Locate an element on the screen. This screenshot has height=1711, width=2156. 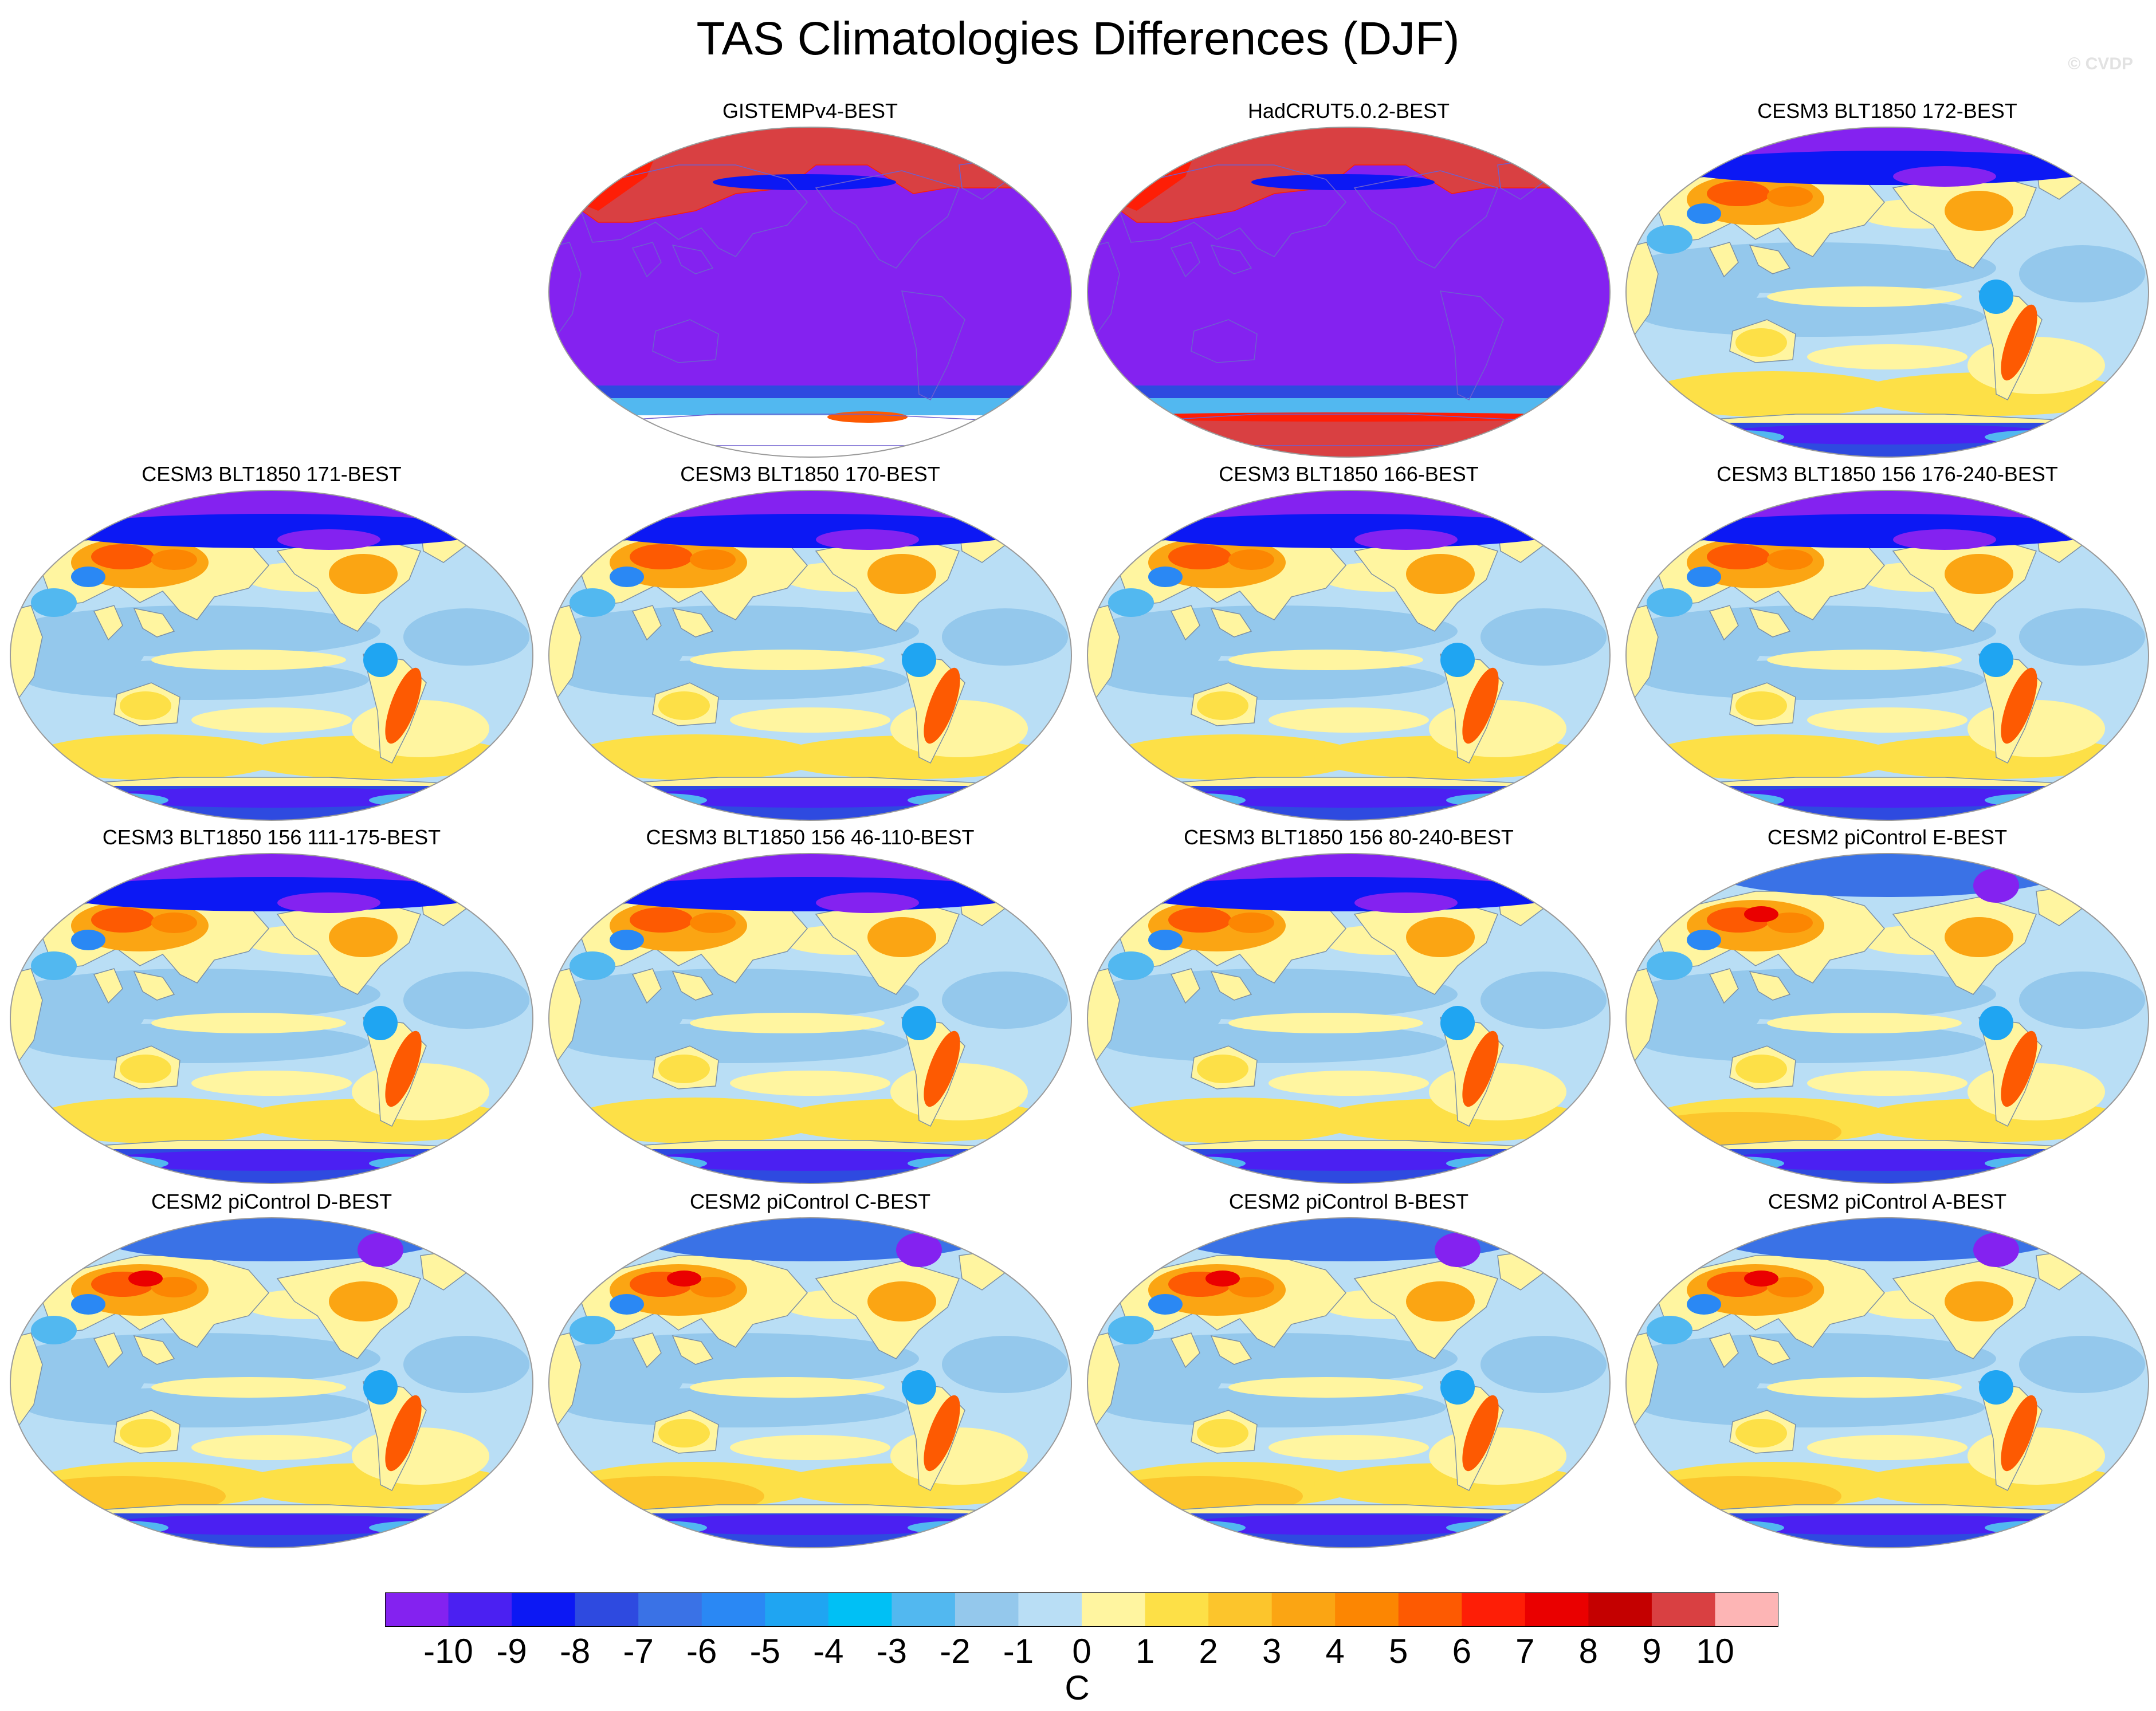
watermark: © CVDP is located at coordinates (2100, 63).